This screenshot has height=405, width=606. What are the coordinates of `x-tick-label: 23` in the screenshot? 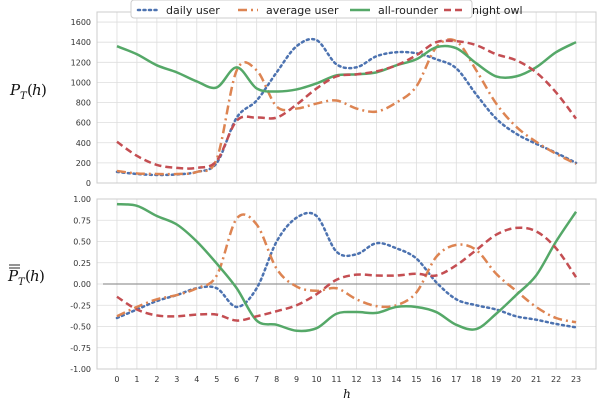 It's located at (576, 379).